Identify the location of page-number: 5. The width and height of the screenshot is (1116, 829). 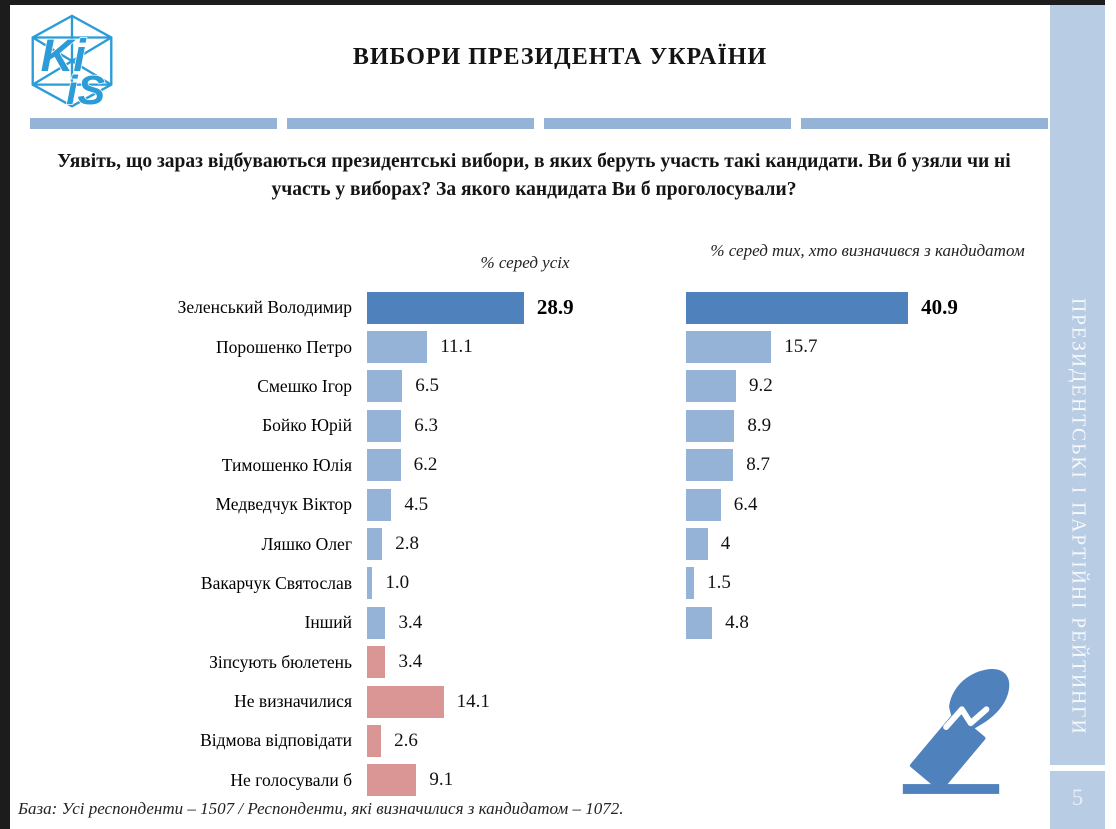
(1077, 800).